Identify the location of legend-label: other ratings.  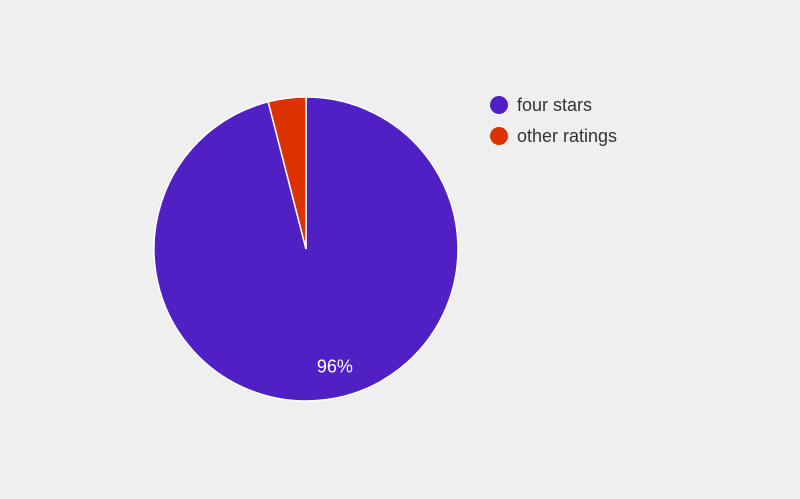
(567, 136).